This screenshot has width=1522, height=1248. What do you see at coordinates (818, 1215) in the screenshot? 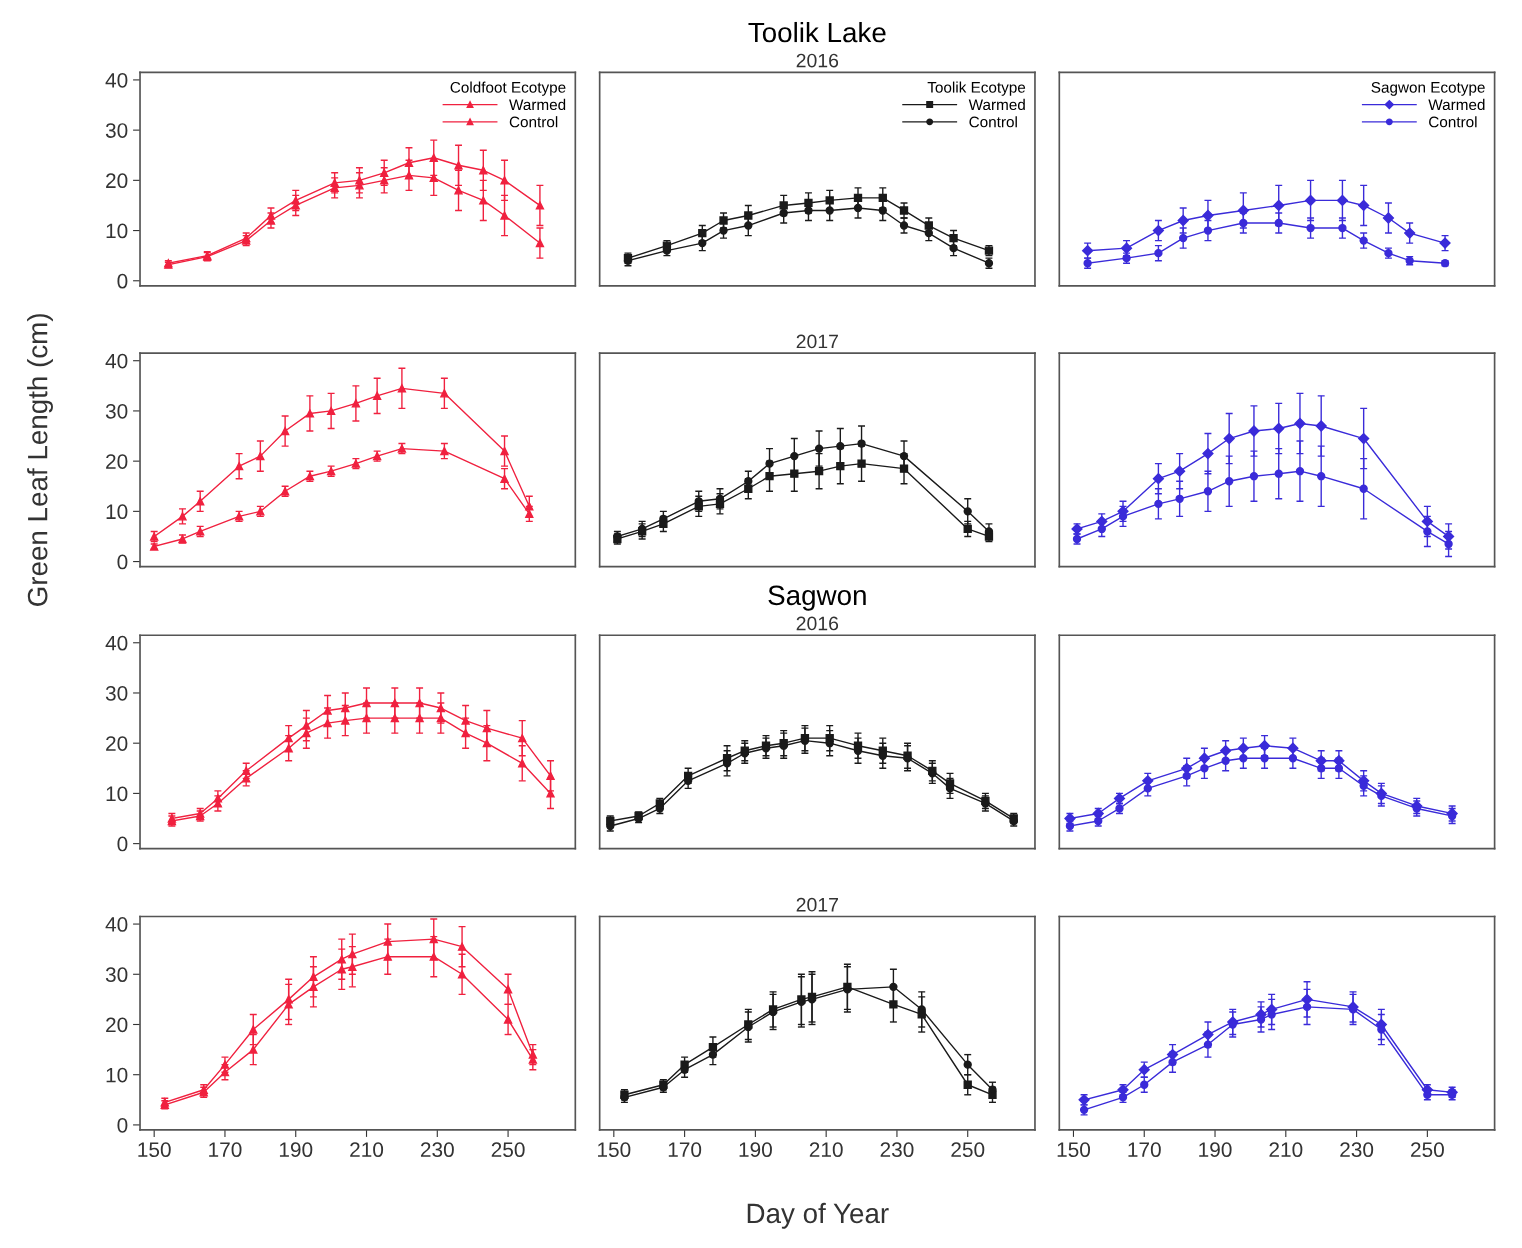
I see `x-axis-title: Day of Year` at bounding box center [818, 1215].